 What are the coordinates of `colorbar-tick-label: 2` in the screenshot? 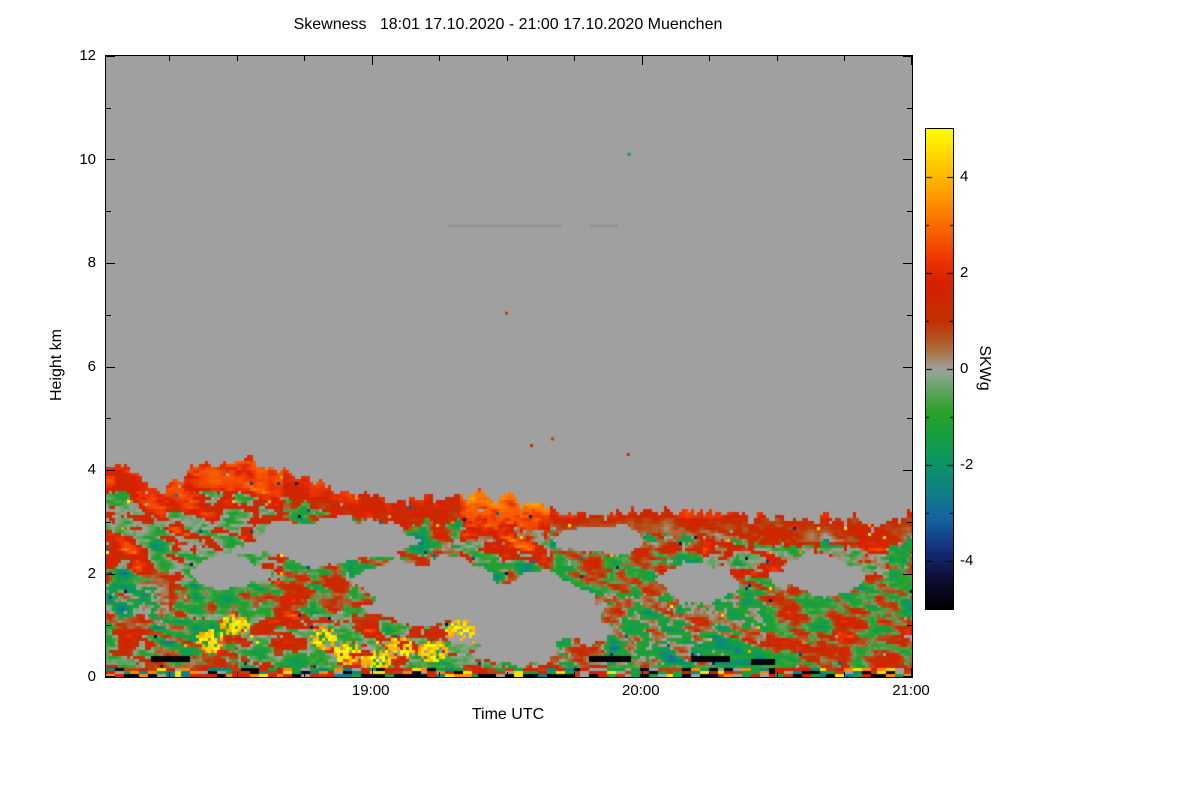 It's located at (964, 272).